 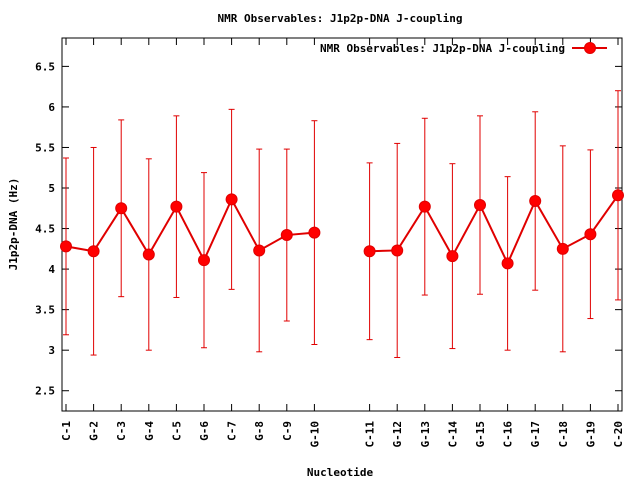 What do you see at coordinates (425, 434) in the screenshot?
I see `x-tick-label: G-13` at bounding box center [425, 434].